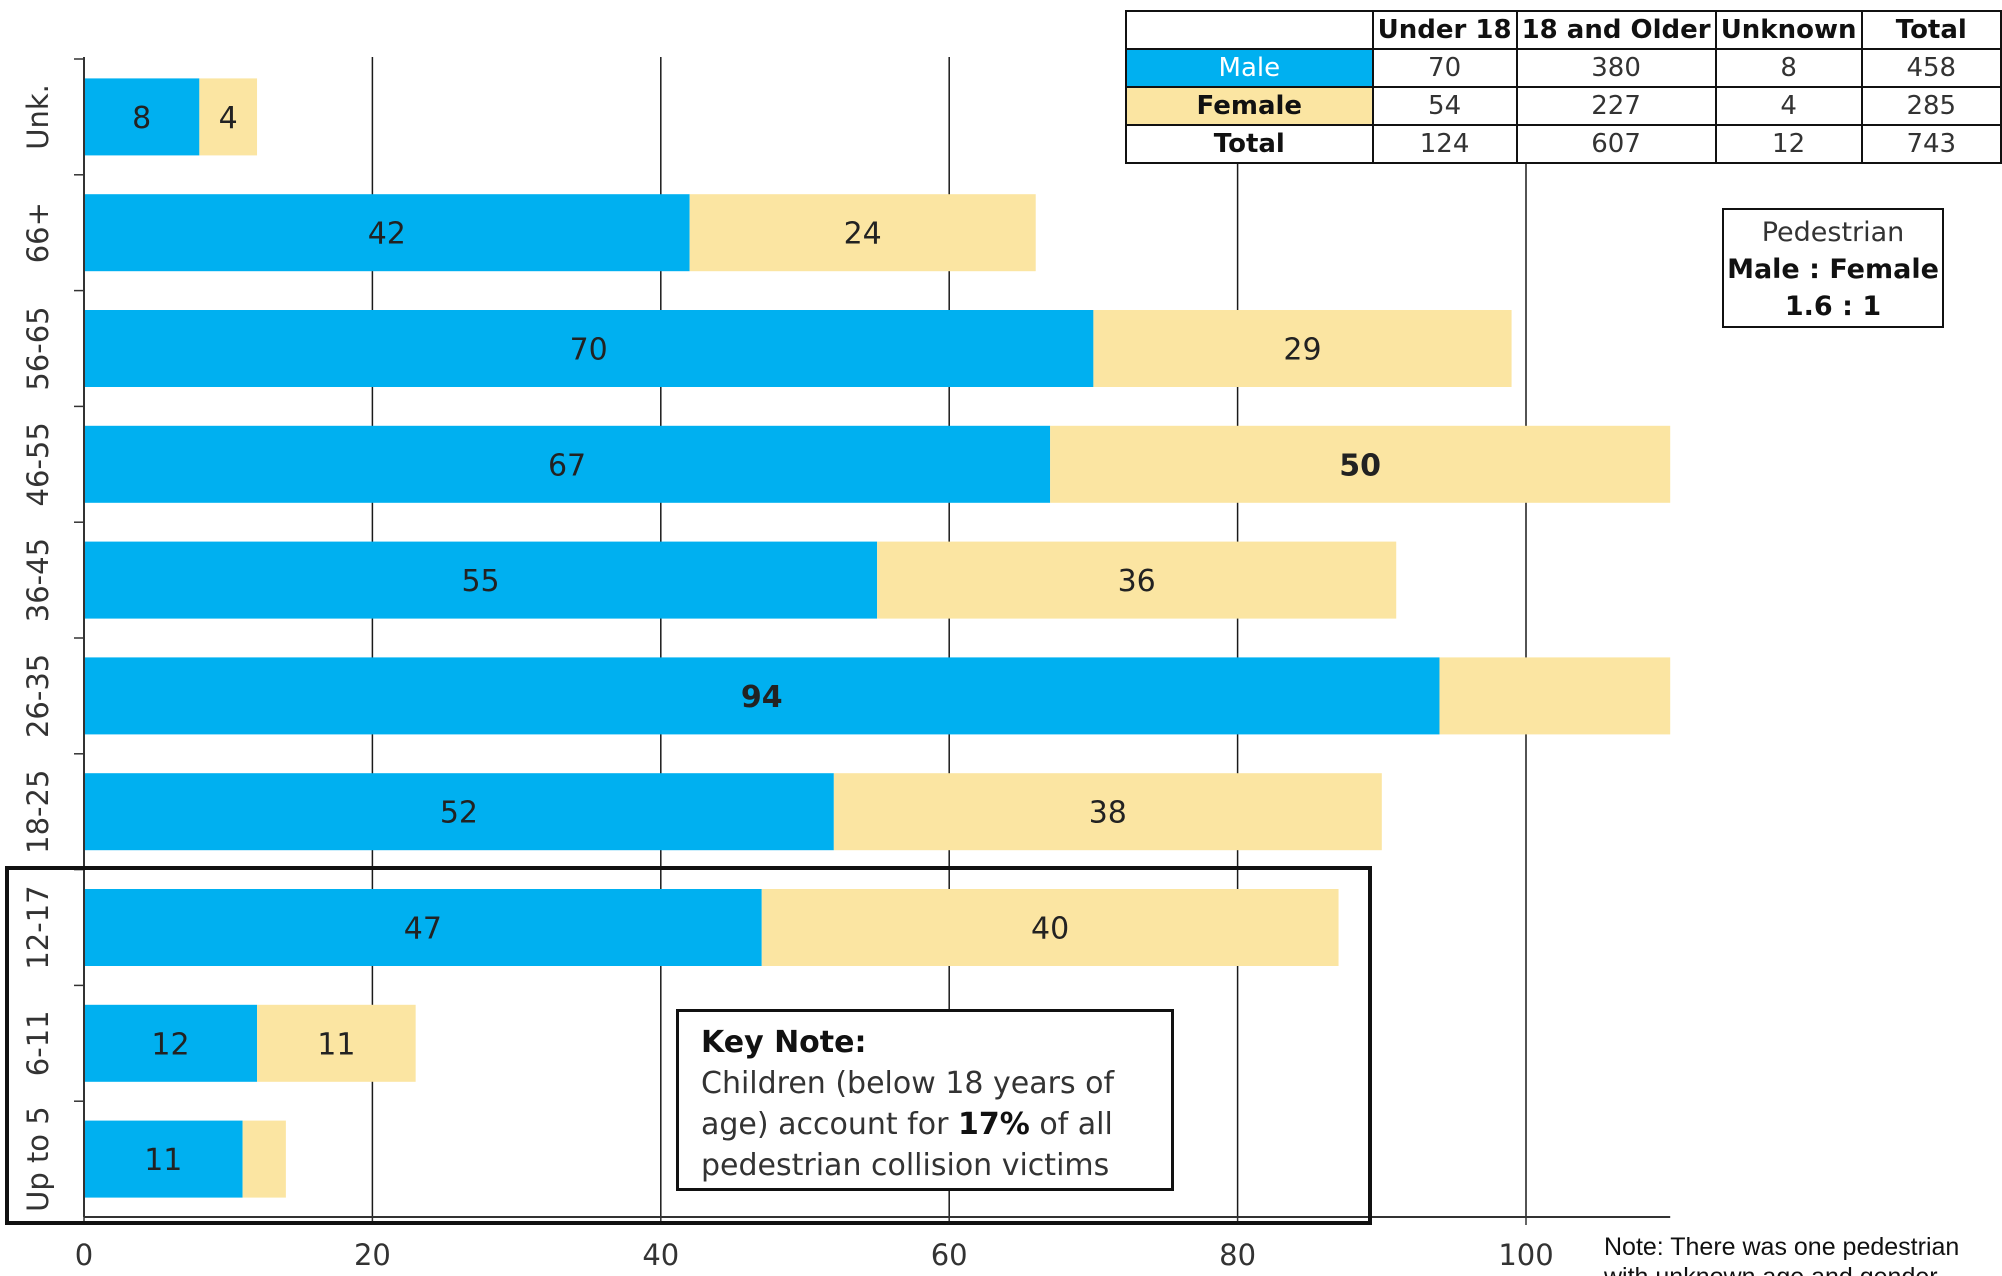 Image resolution: width=2002 pixels, height=1276 pixels. Describe the element at coordinates (1782, 1247) in the screenshot. I see `footnote-line-1: Note: There was one pedestrian` at that location.